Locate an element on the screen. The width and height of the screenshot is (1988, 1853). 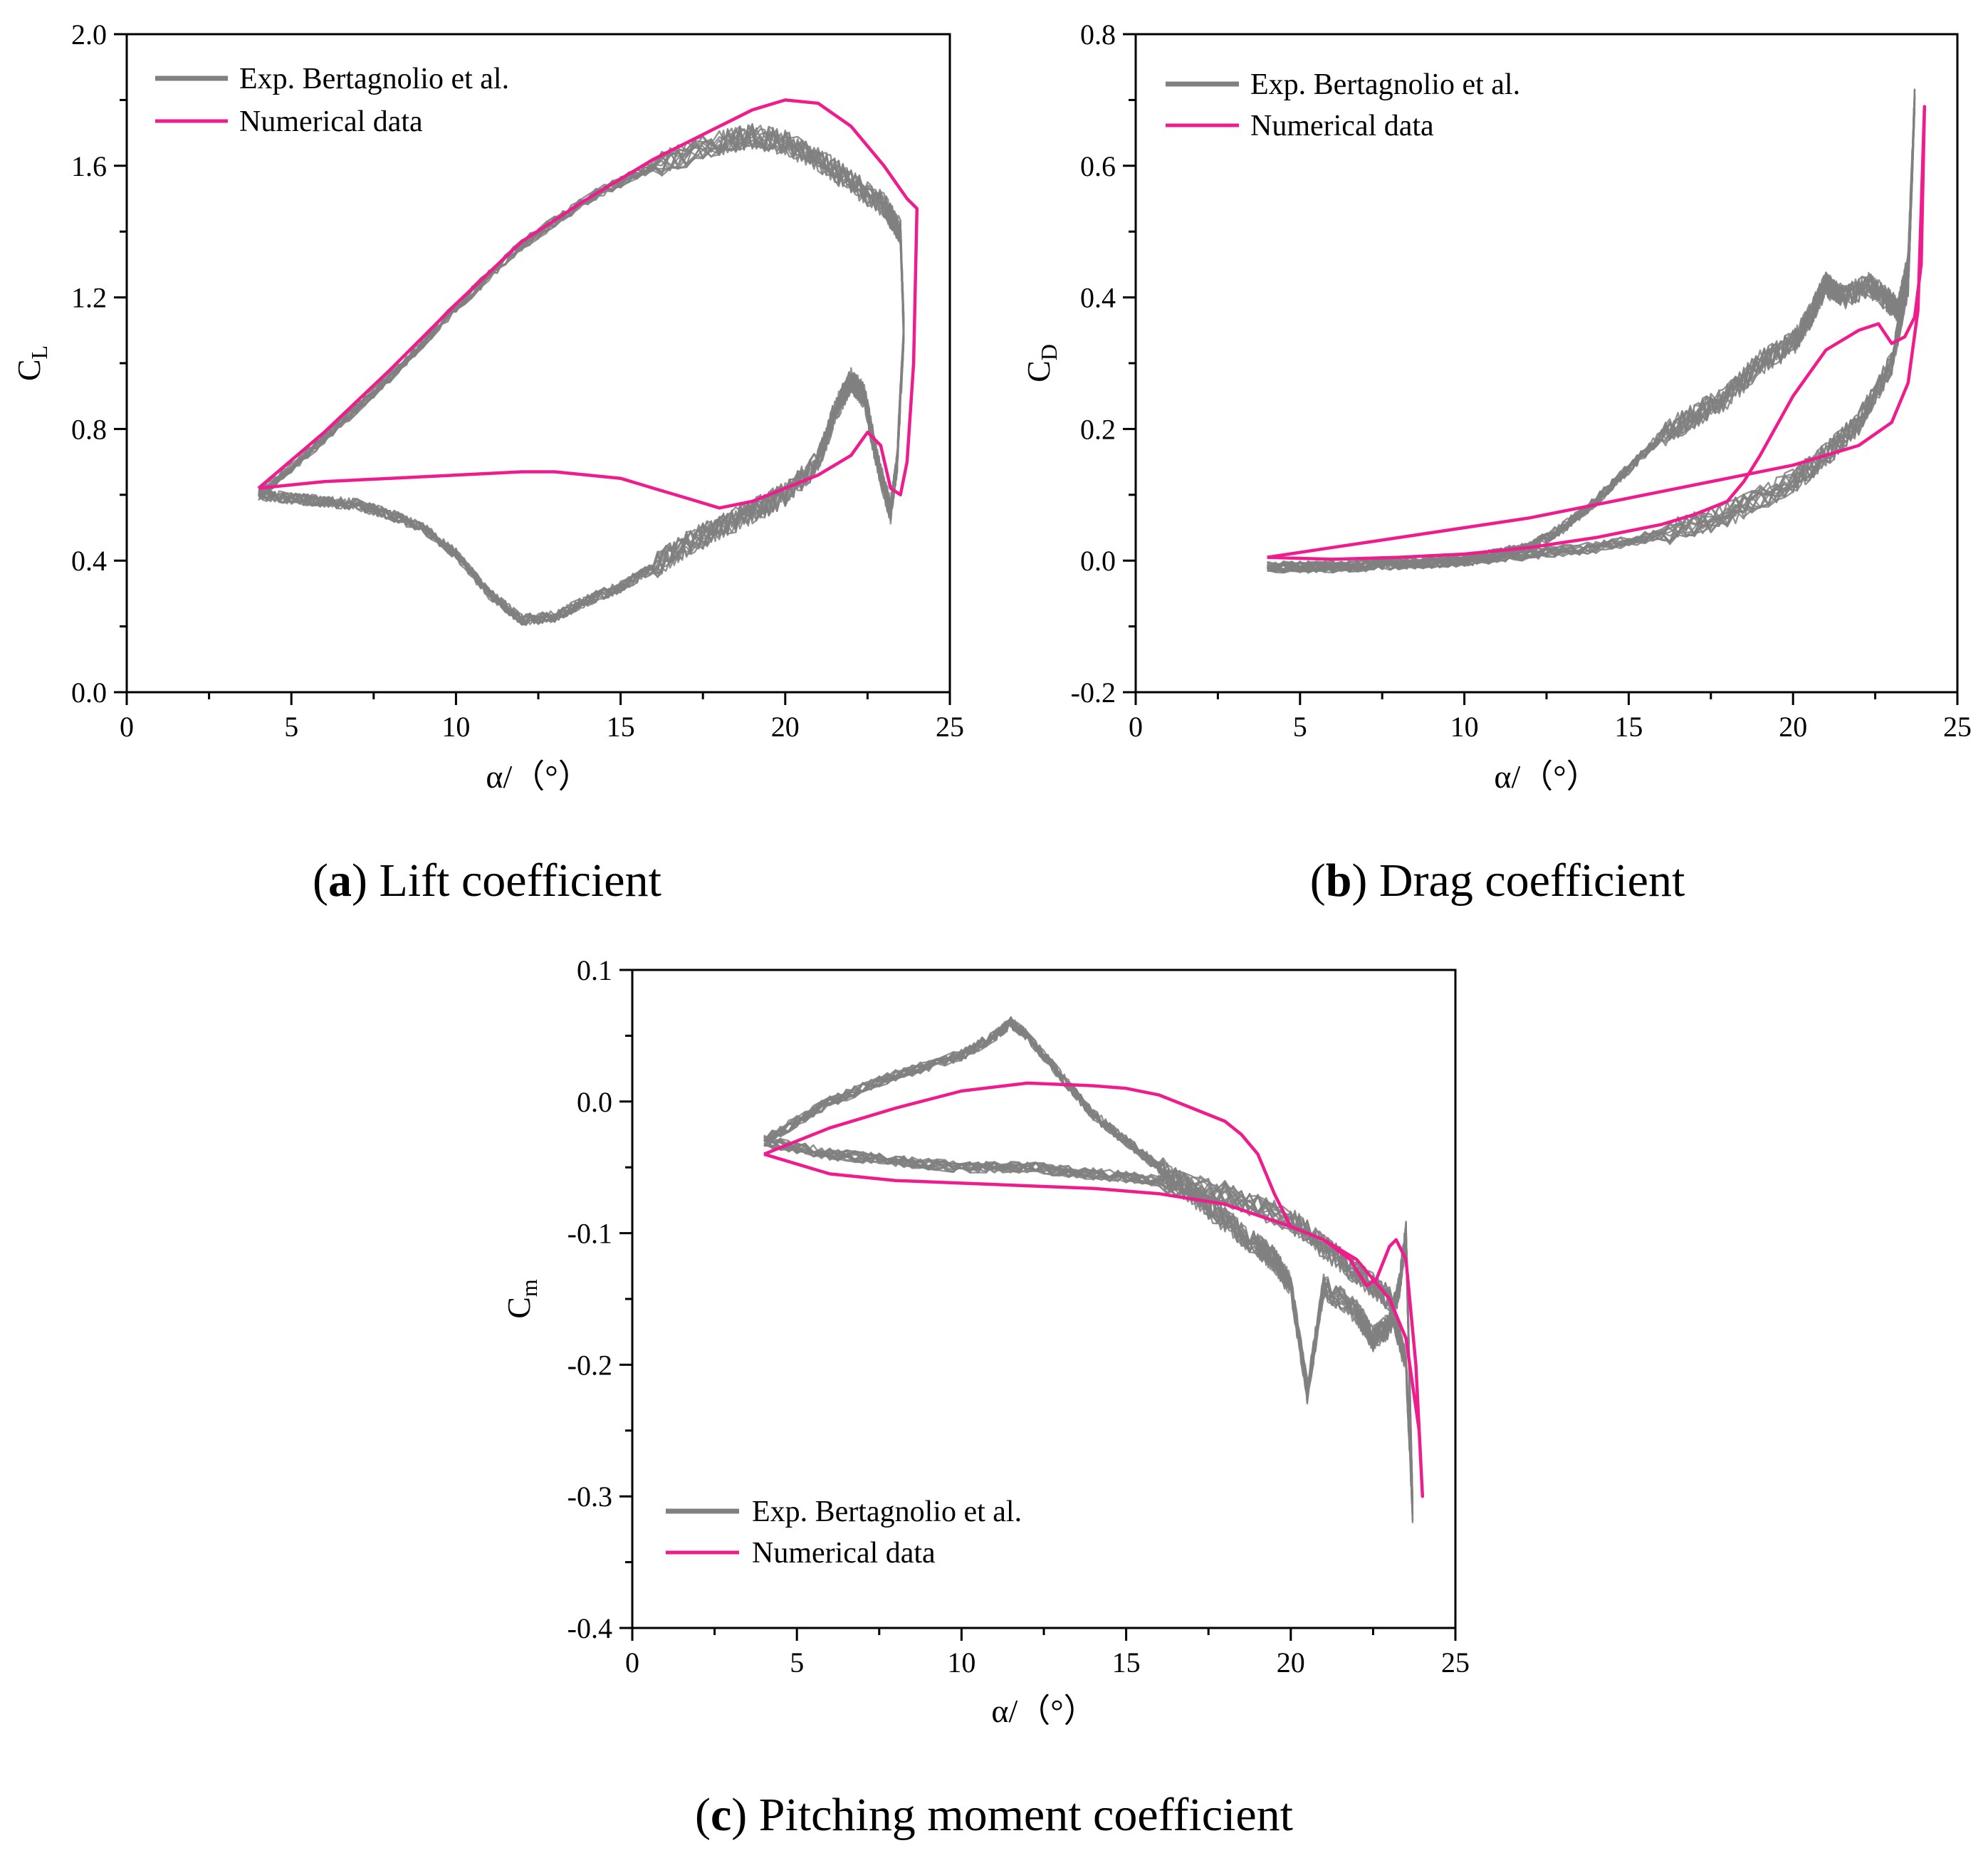
caption-label: a is located at coordinates (340, 881).